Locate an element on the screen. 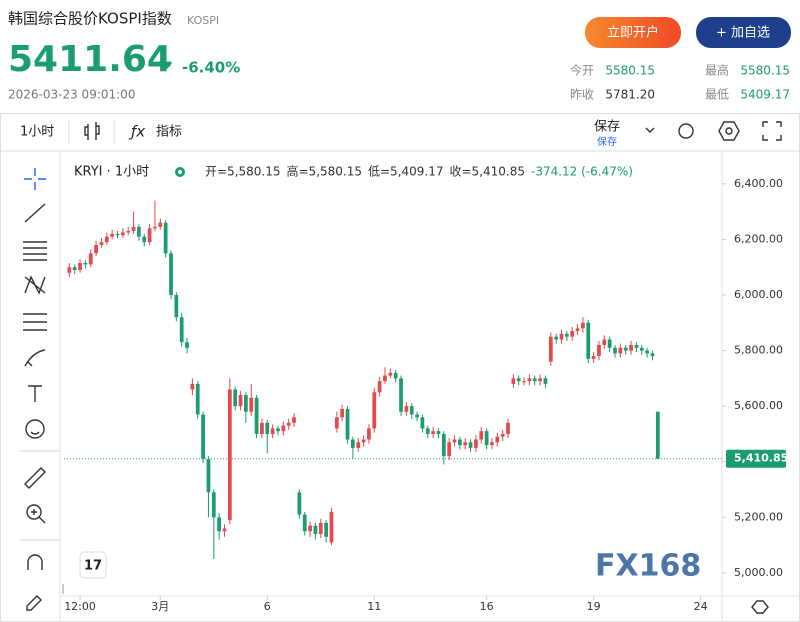 The width and height of the screenshot is (800, 622). lock-tool is located at coordinates (34, 603).